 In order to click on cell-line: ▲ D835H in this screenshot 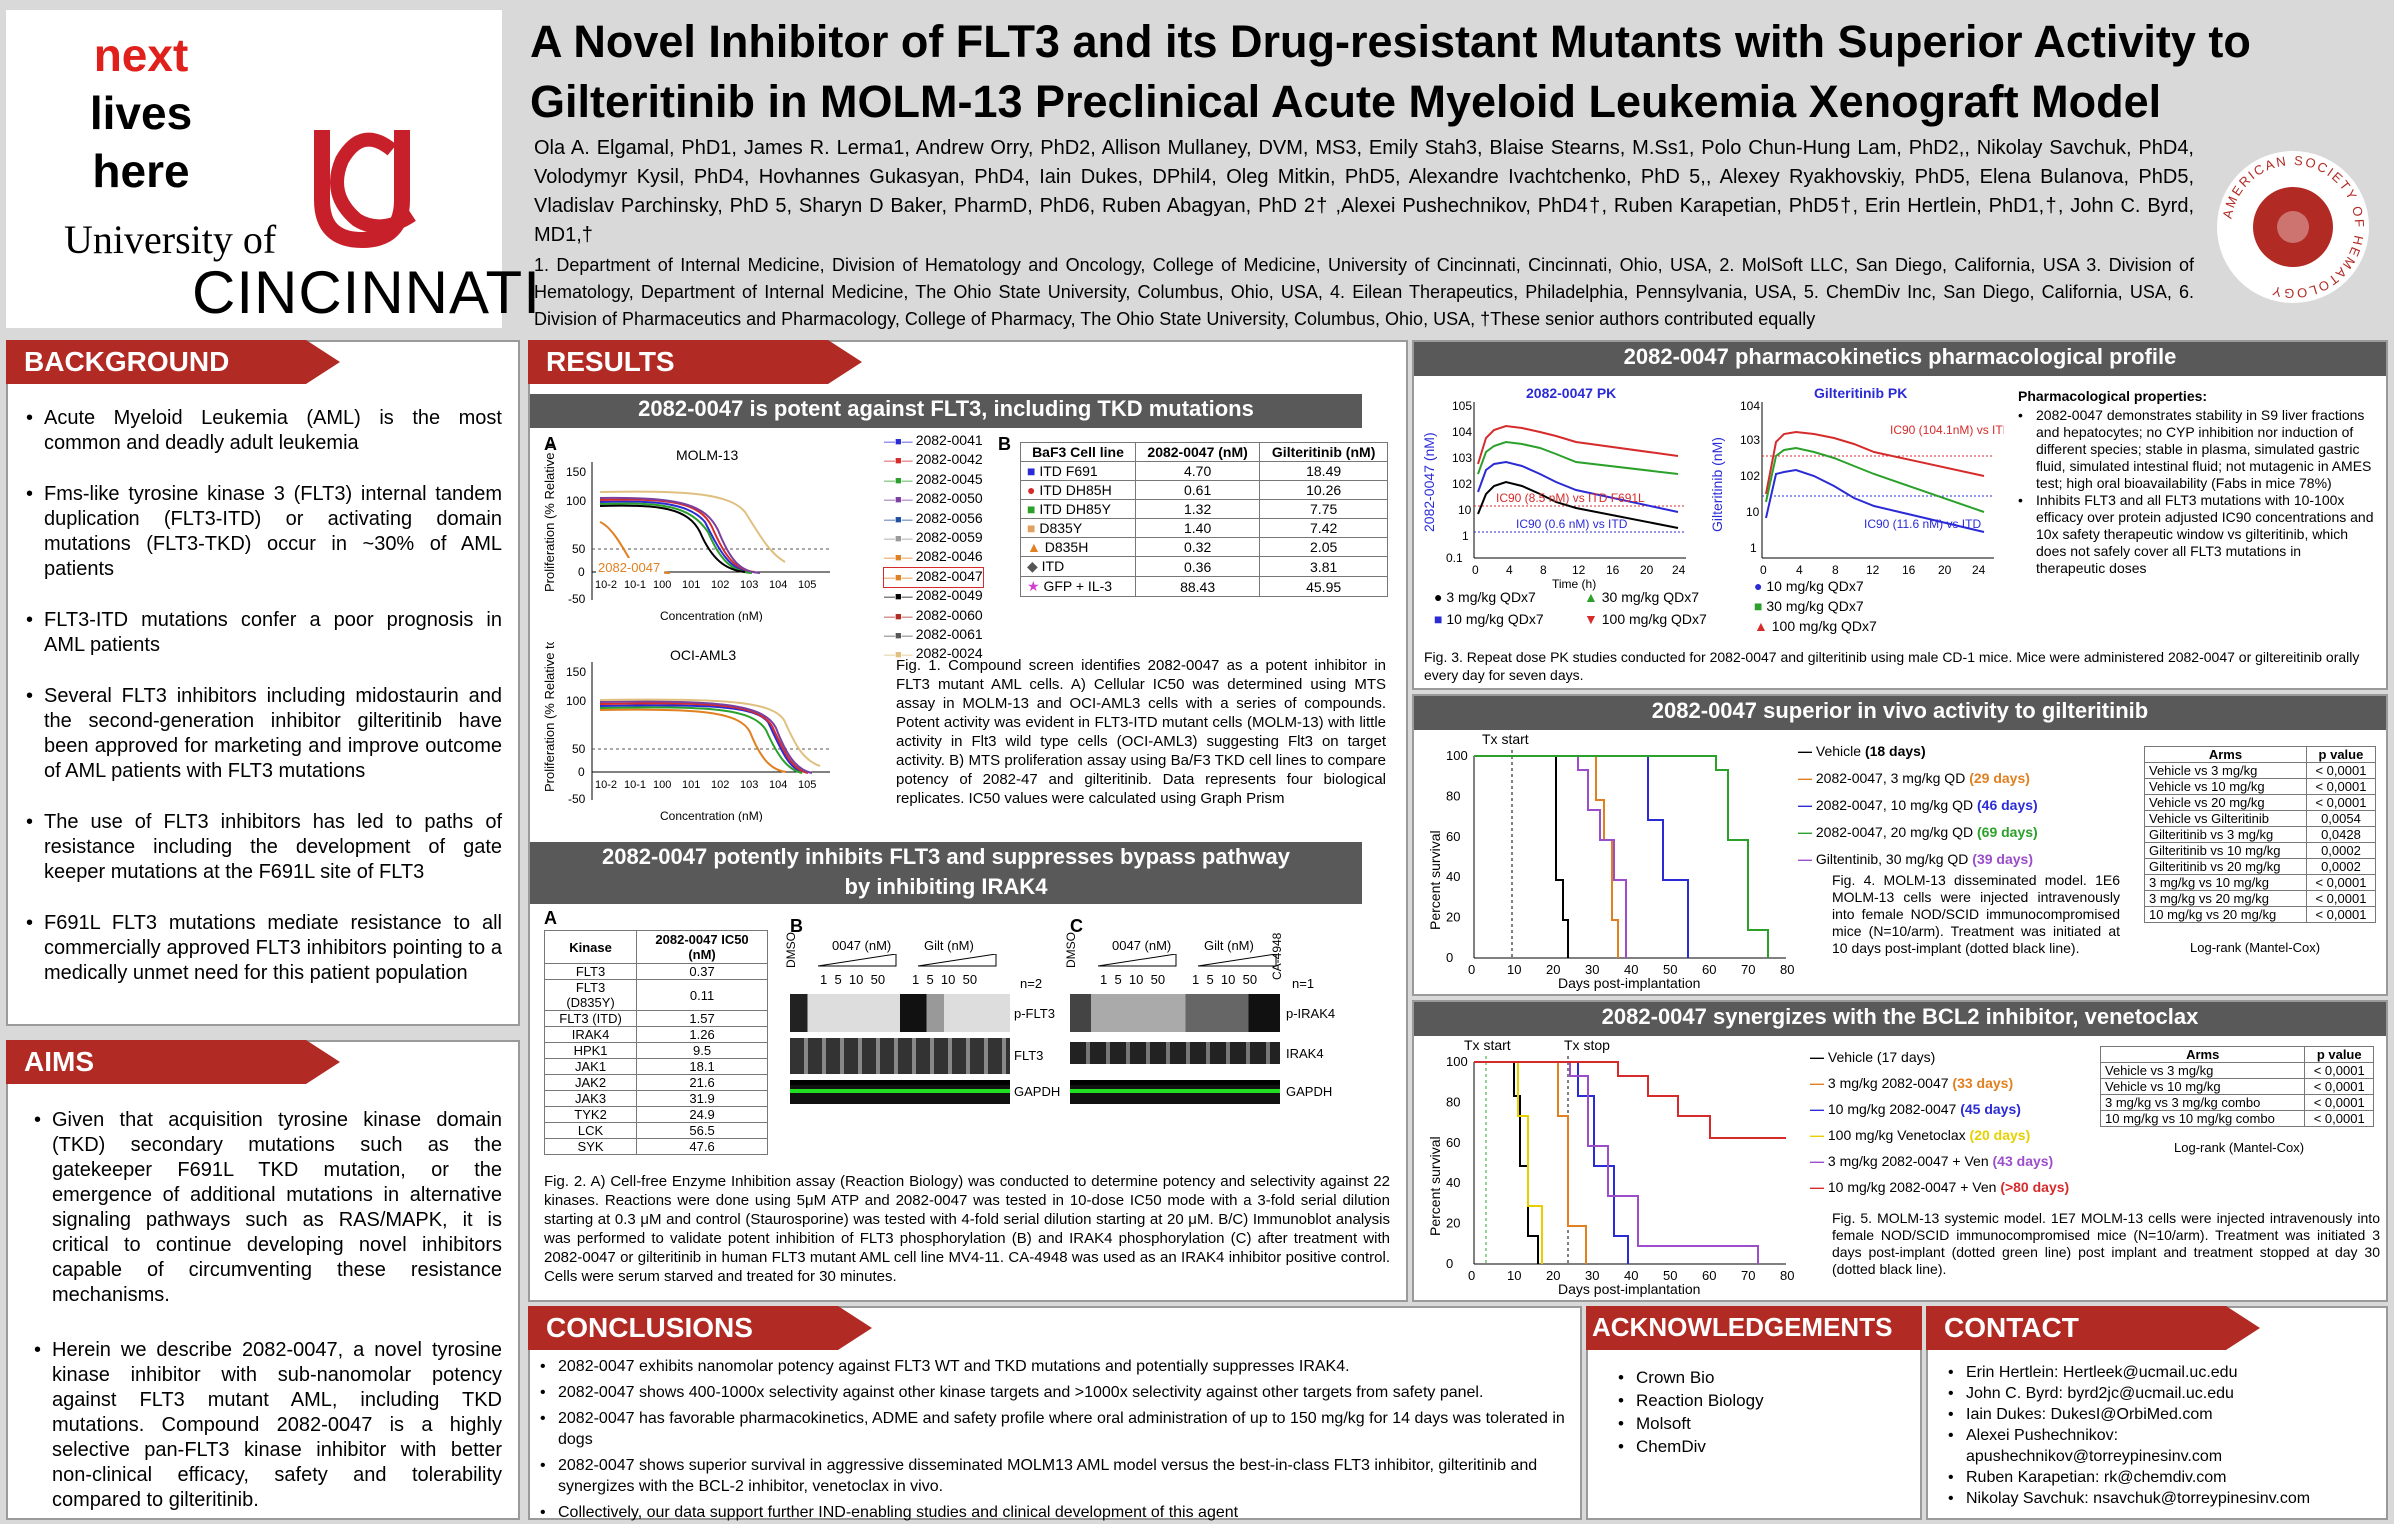, I will do `click(1078, 547)`.